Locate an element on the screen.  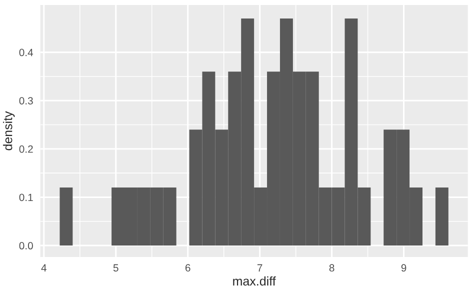
x-tick-label: 4 is located at coordinates (43, 268).